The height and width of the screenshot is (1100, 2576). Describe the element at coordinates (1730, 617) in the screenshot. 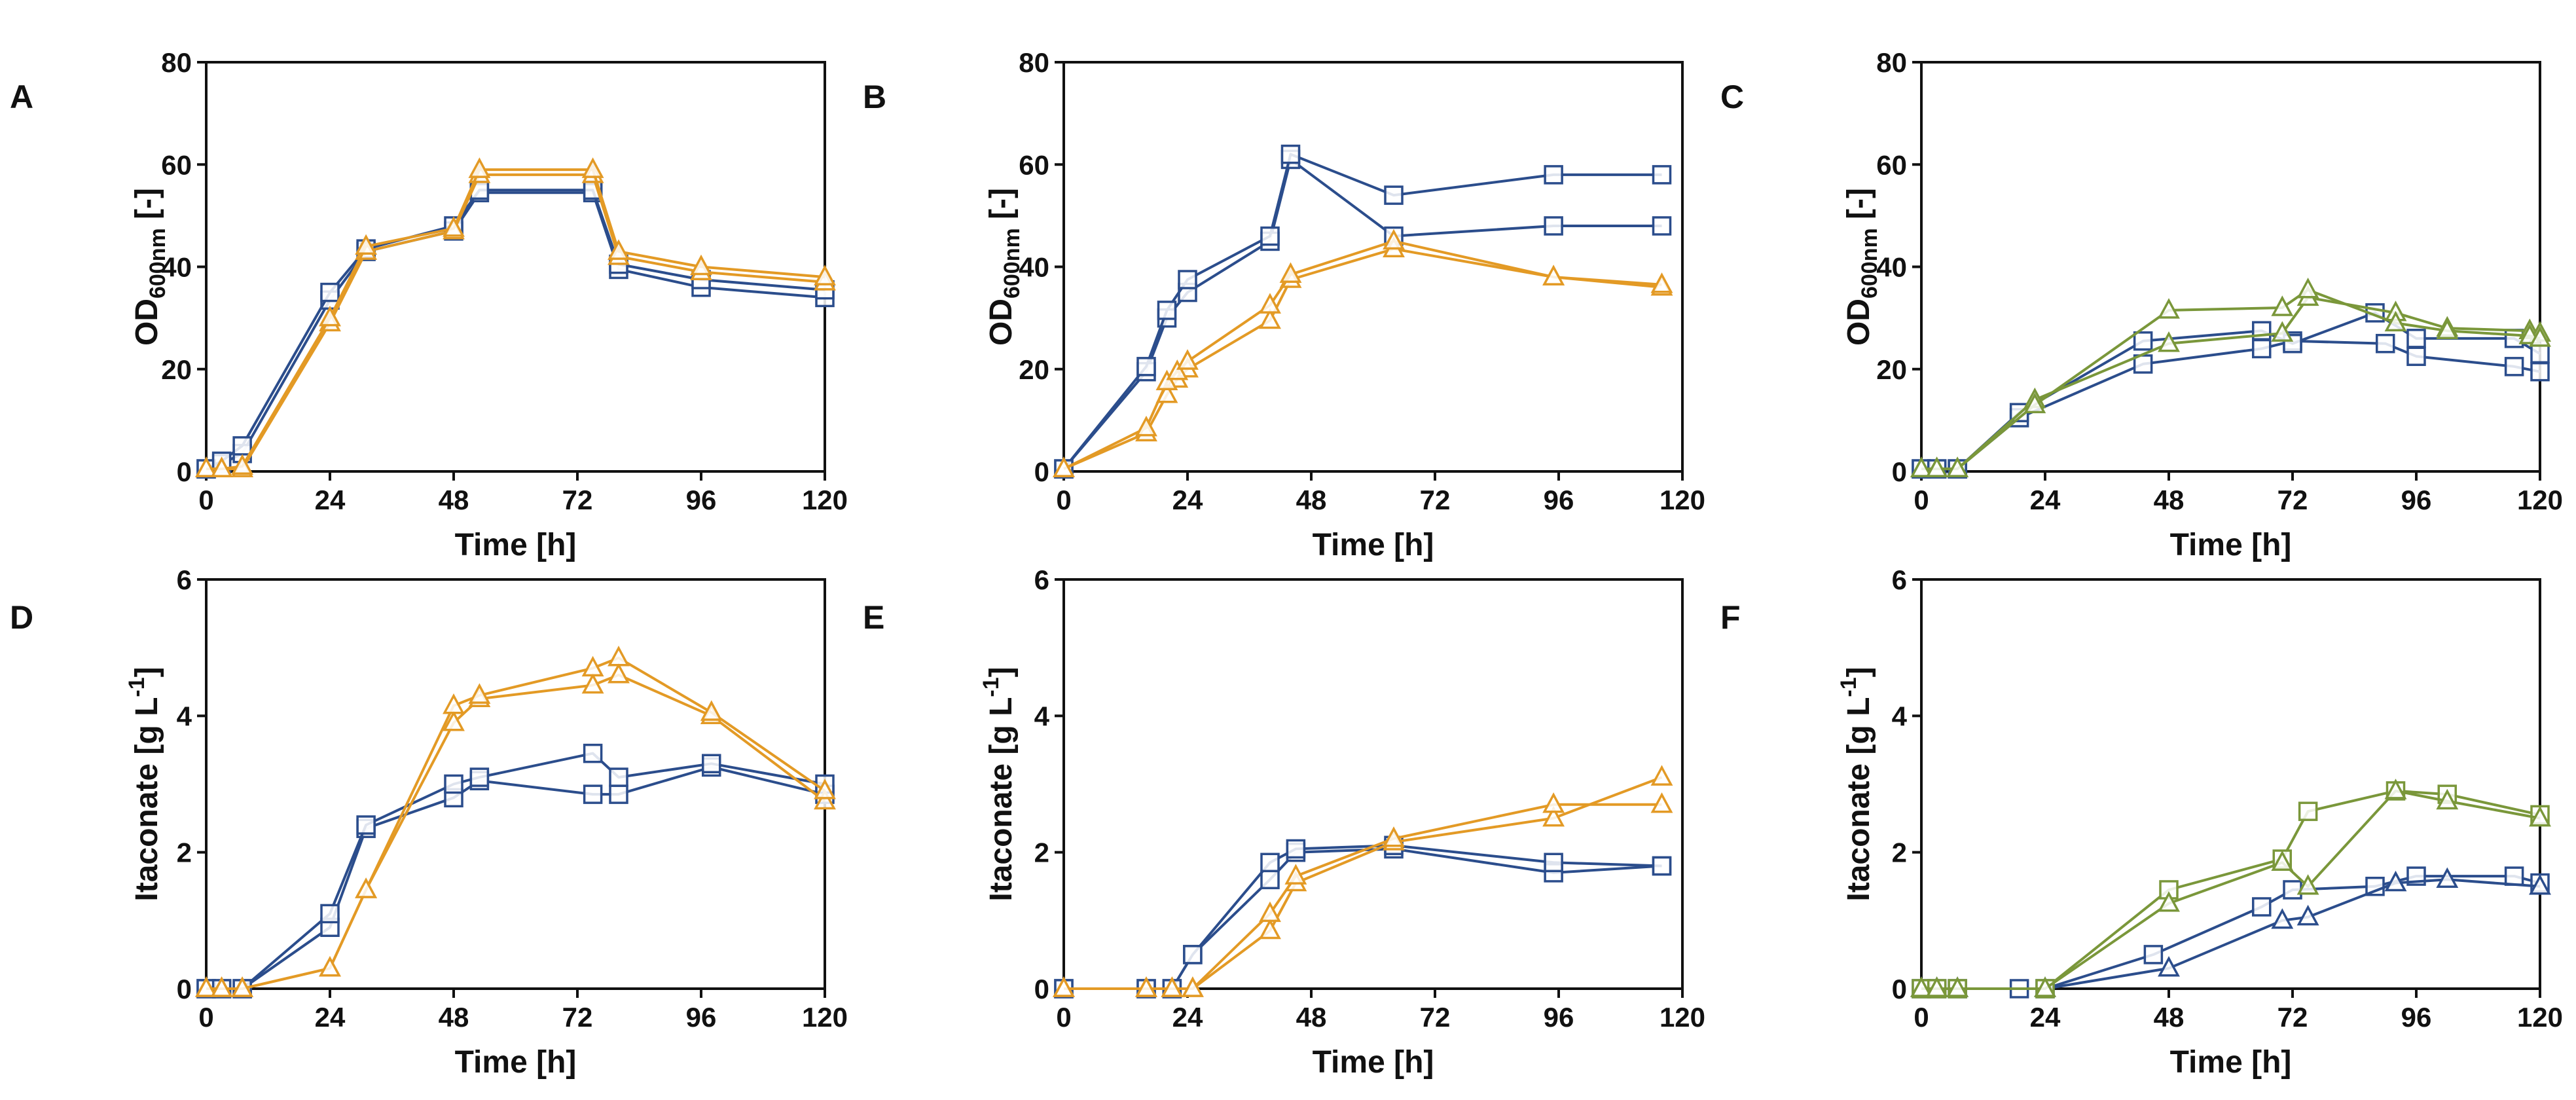

I see `panel-letter: F` at that location.